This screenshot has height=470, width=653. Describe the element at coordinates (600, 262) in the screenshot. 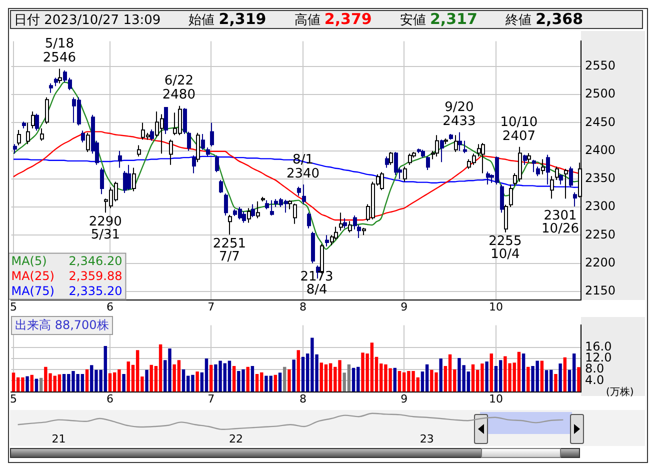

I see `y-tick-label: 2200` at that location.